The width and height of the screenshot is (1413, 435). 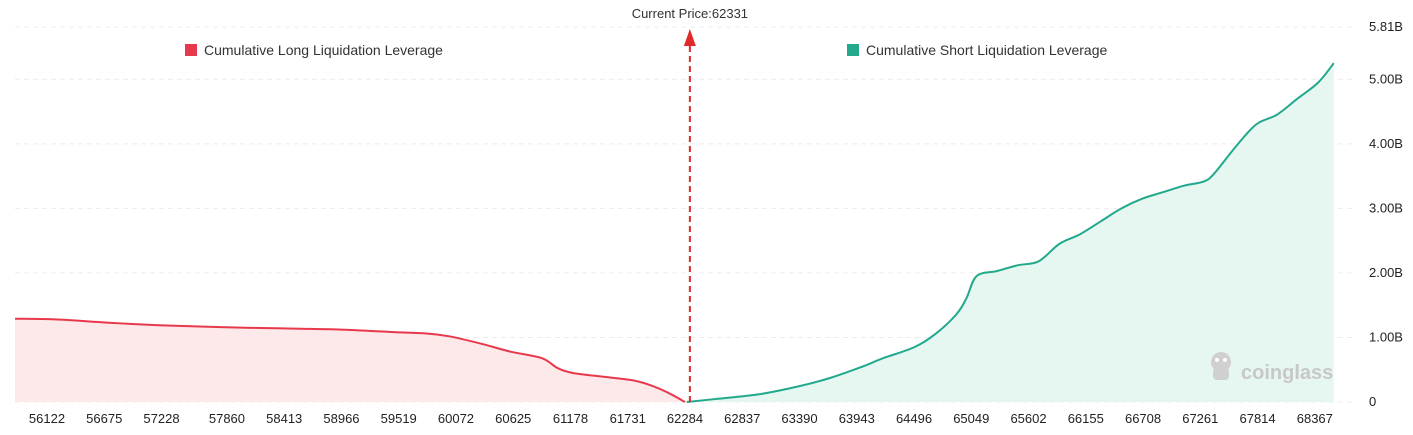 I want to click on y-tick-label: 1.00B, so click(x=1386, y=336).